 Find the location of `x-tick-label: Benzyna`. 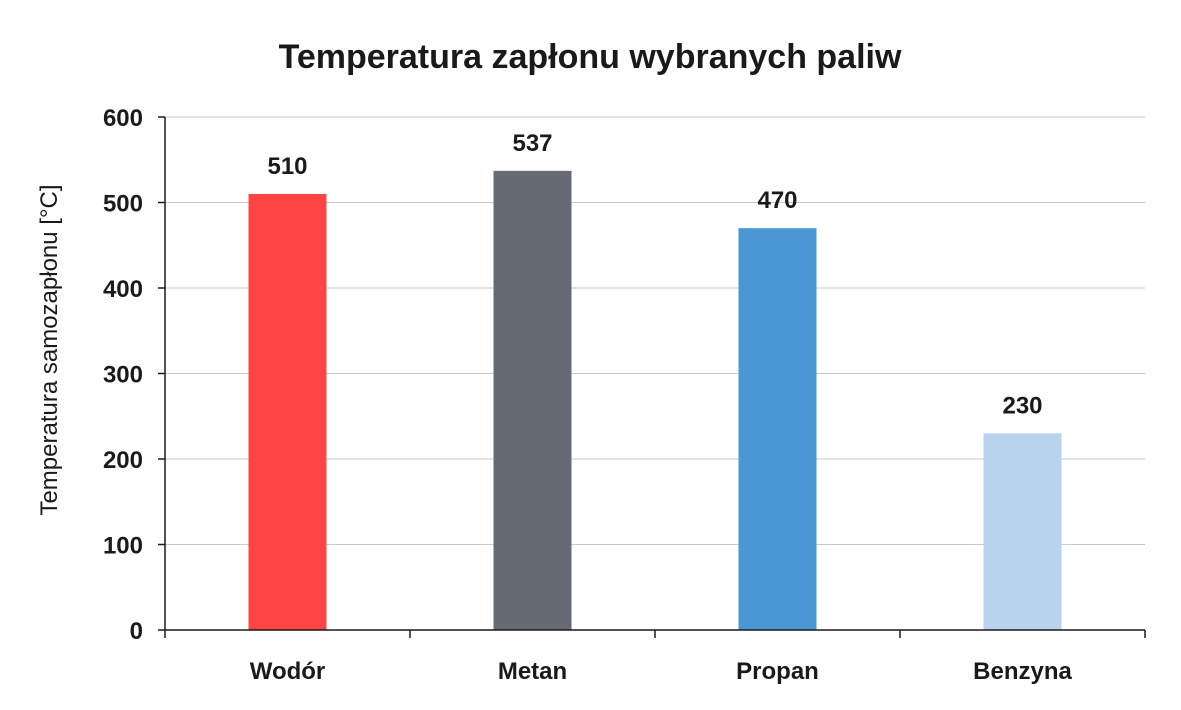

x-tick-label: Benzyna is located at coordinates (1022, 671).